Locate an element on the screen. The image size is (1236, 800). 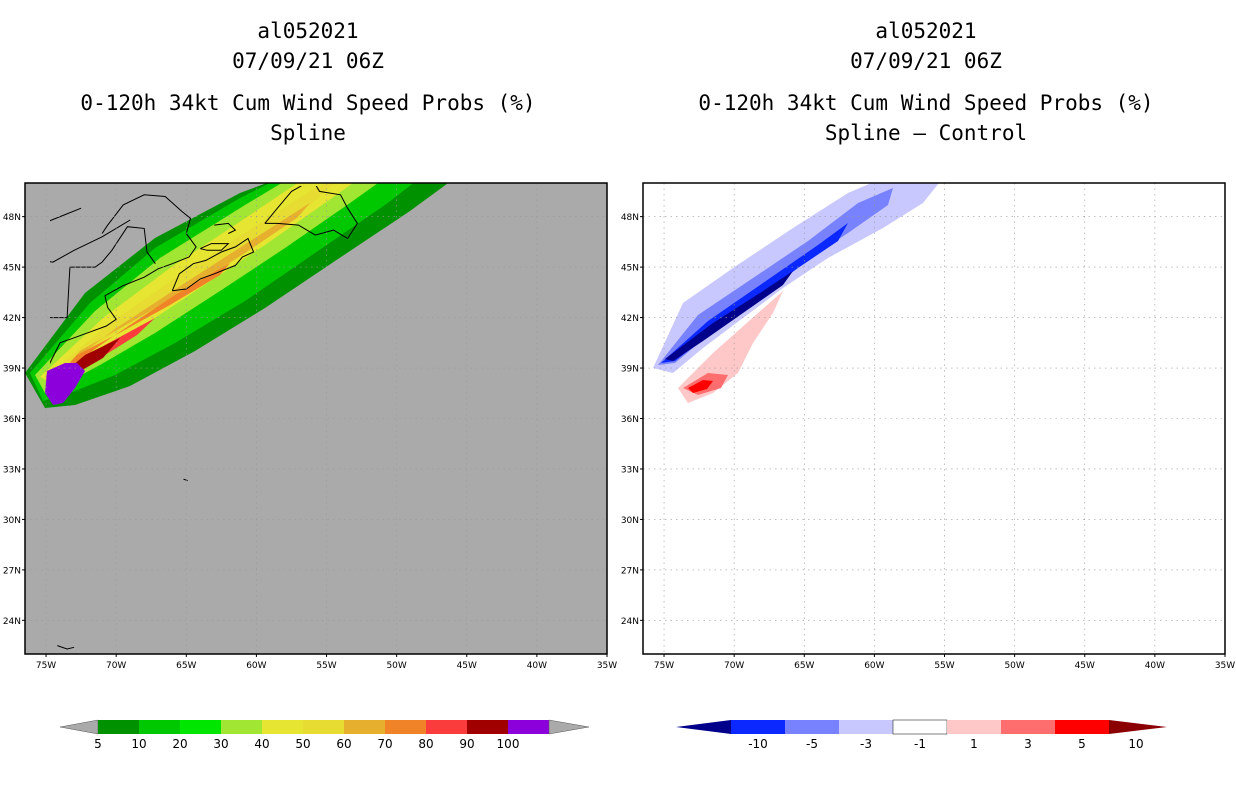
colorbar-label: -3 is located at coordinates (866, 744).